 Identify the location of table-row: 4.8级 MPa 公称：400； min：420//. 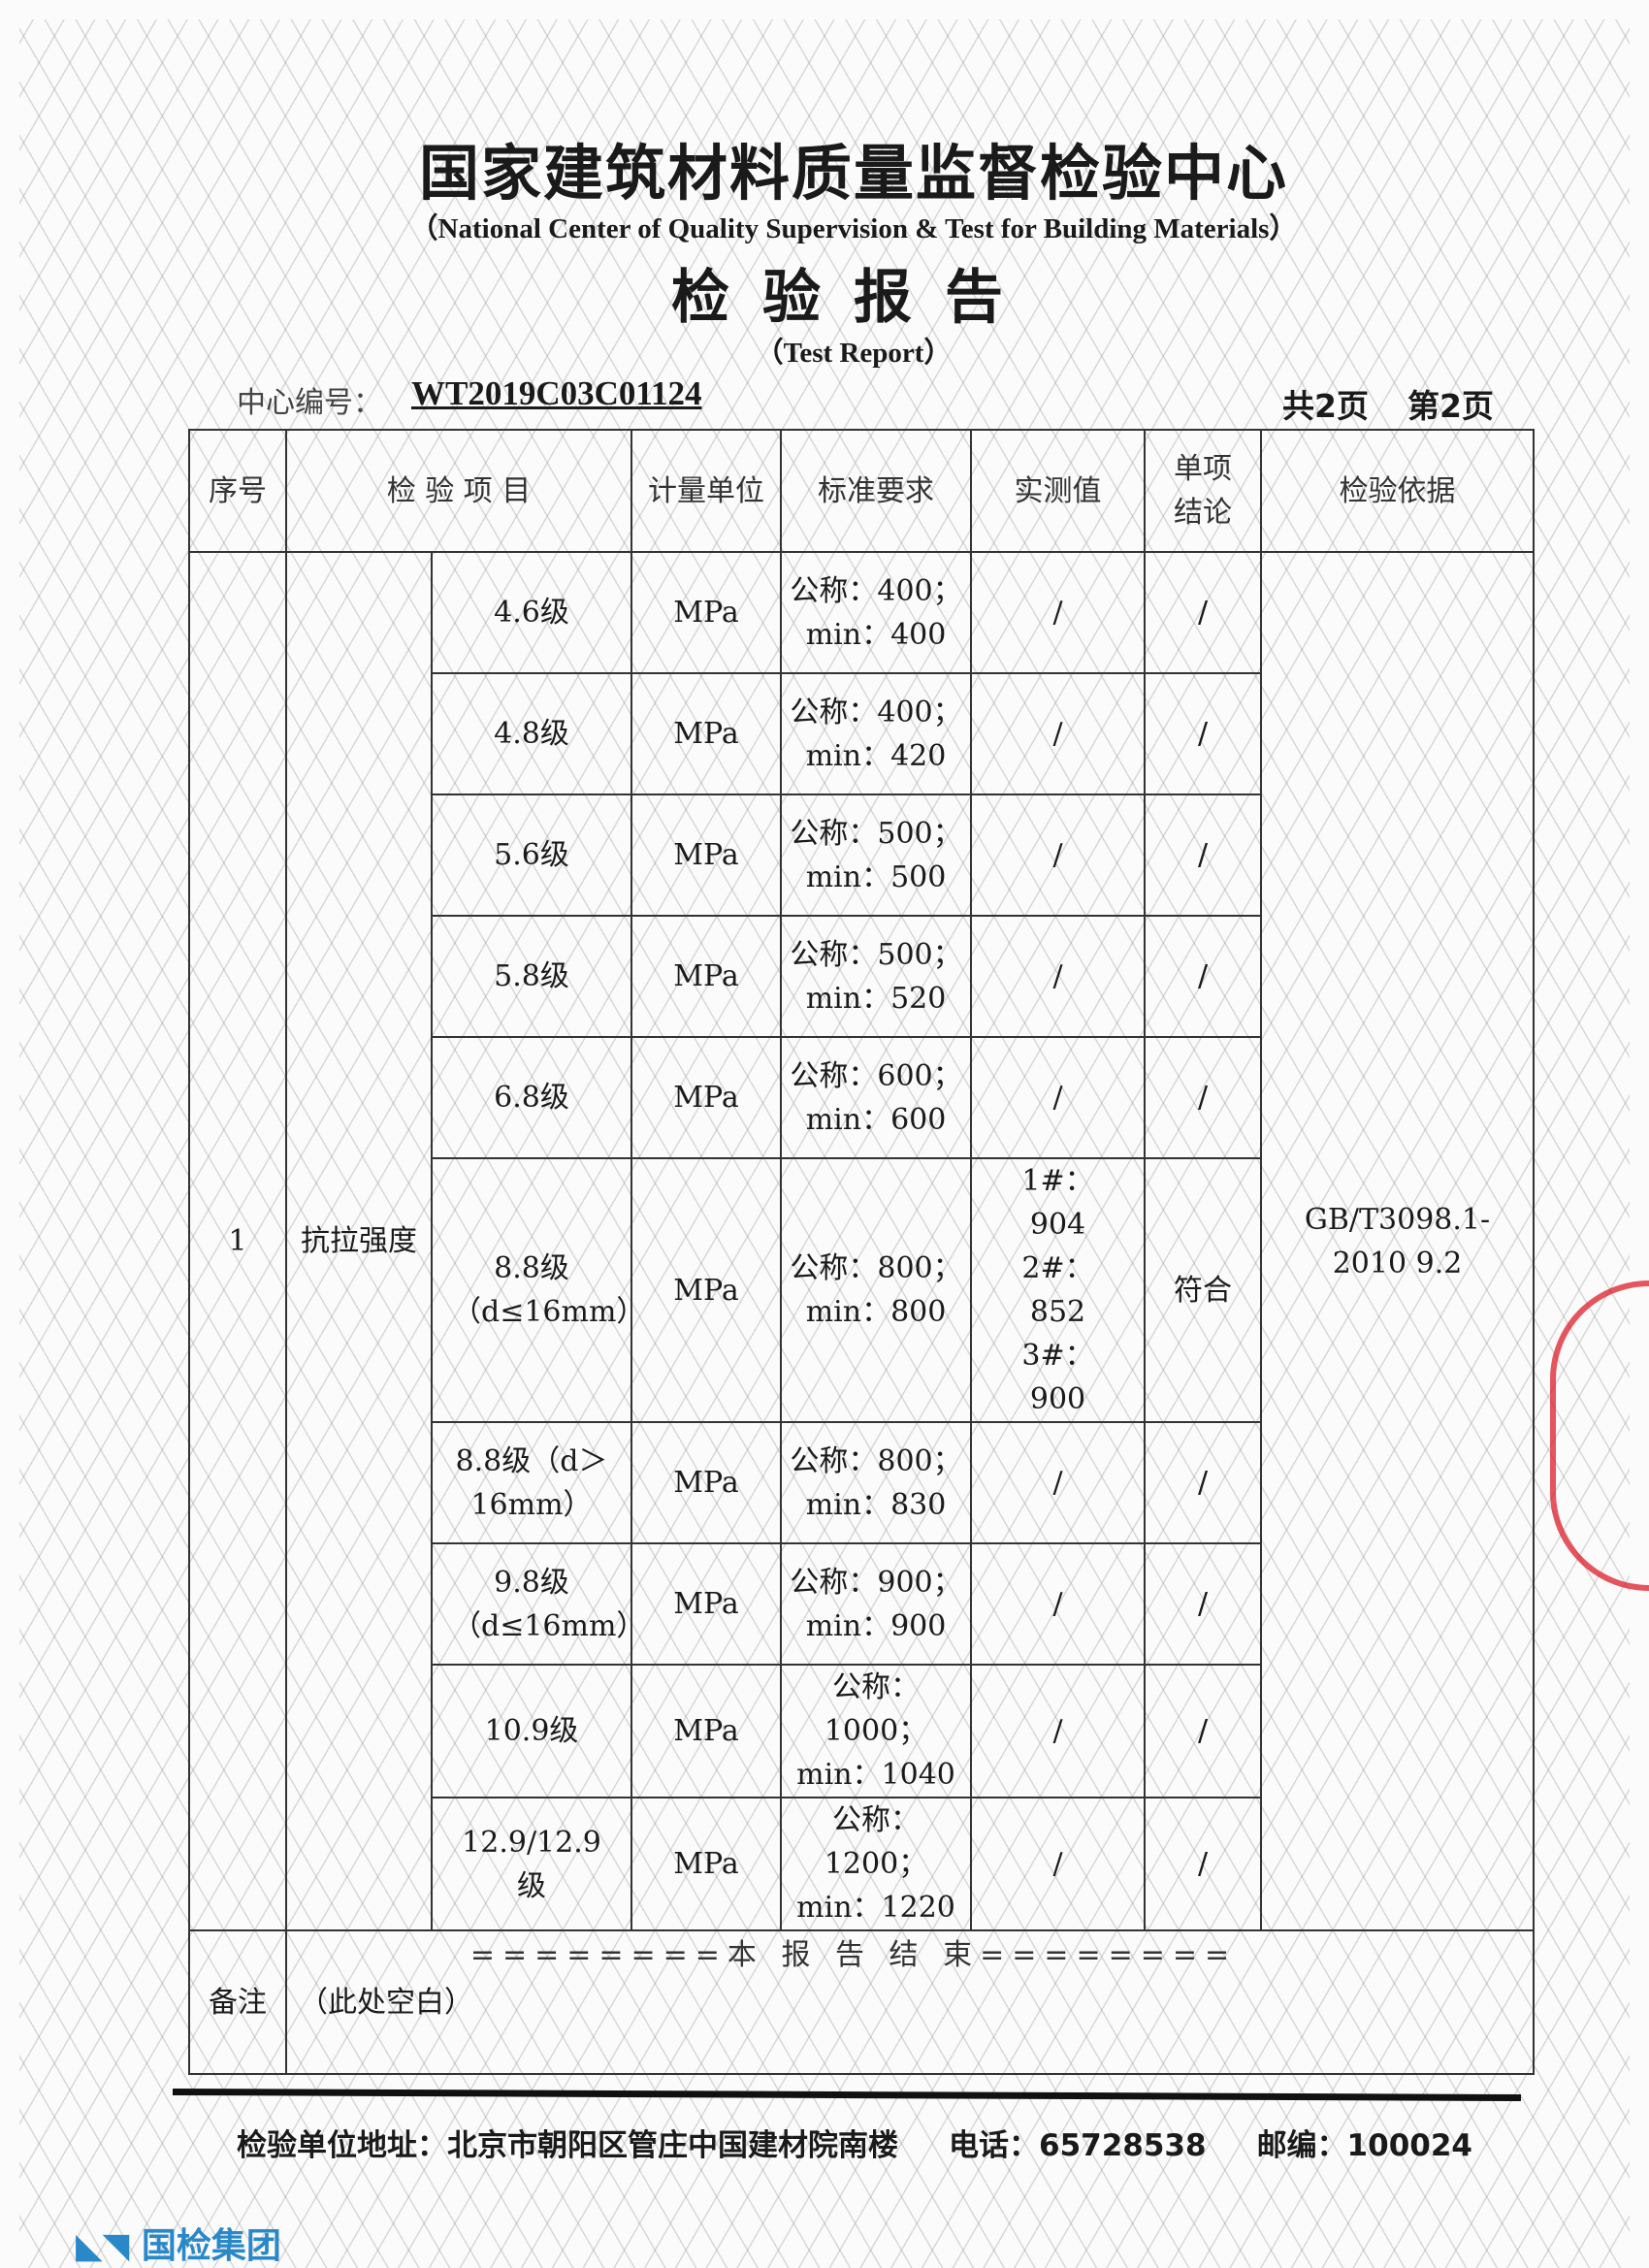
(861, 733).